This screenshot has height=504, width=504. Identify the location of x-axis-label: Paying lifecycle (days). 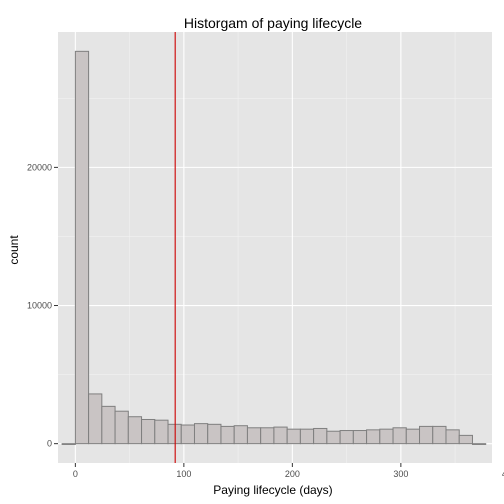
(272, 490).